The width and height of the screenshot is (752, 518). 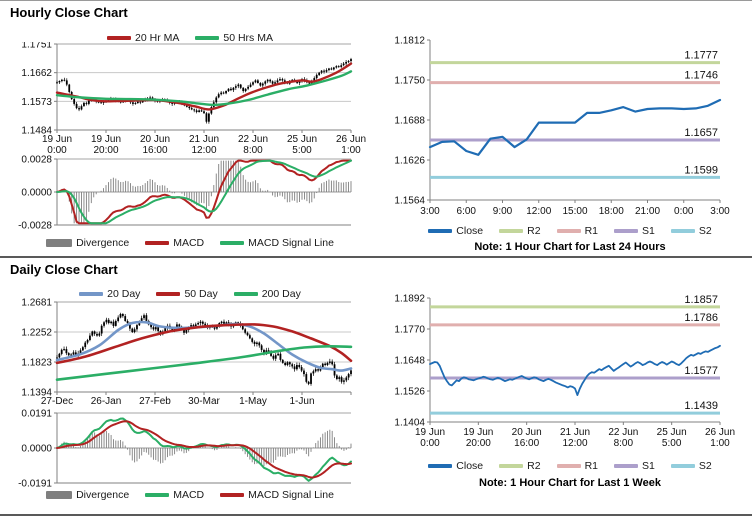 What do you see at coordinates (720, 443) in the screenshot?
I see `x-tick-label: 1:00` at bounding box center [720, 443].